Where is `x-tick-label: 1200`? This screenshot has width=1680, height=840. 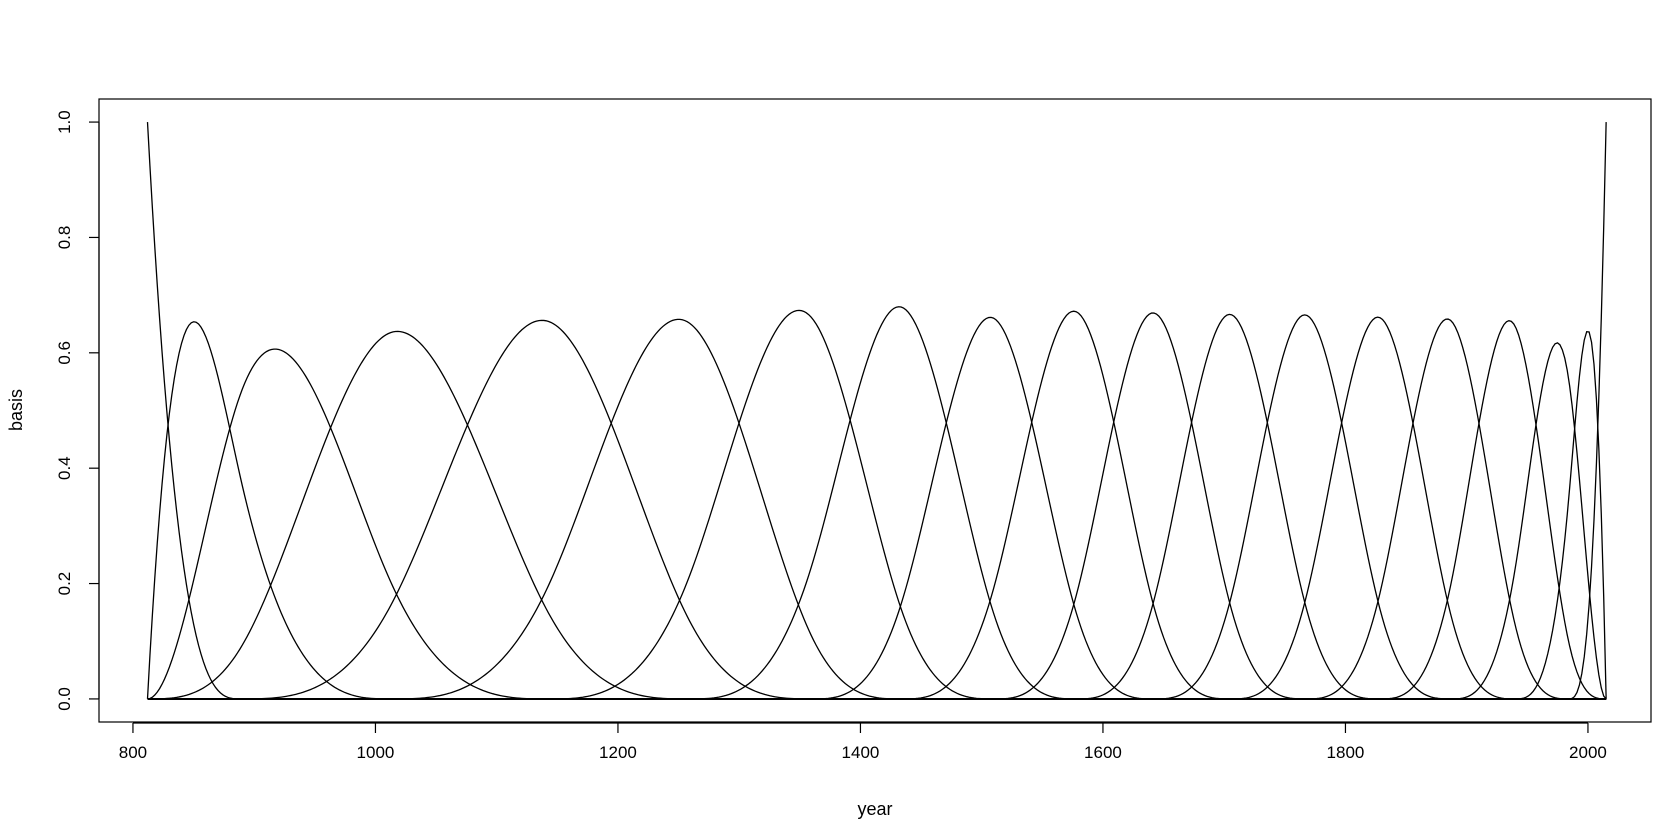
x-tick-label: 1200 is located at coordinates (618, 752).